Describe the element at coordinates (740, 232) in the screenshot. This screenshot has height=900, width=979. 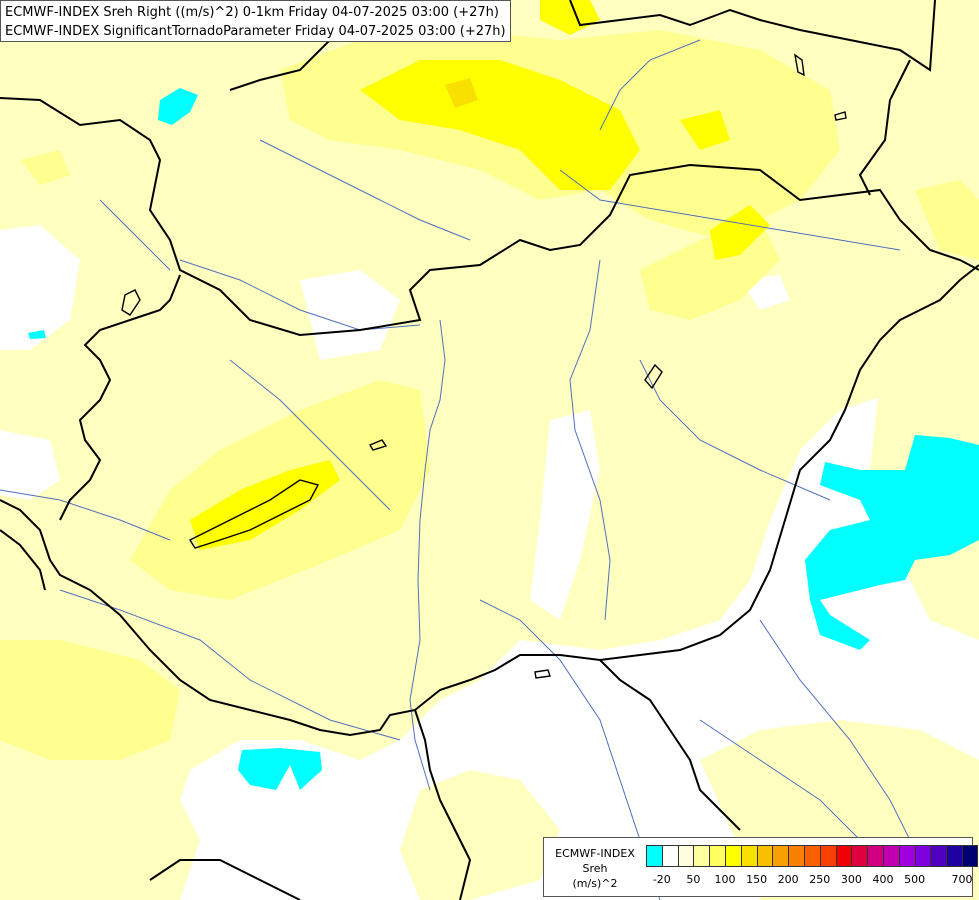
I see `sreh-field-yellow-ne` at that location.